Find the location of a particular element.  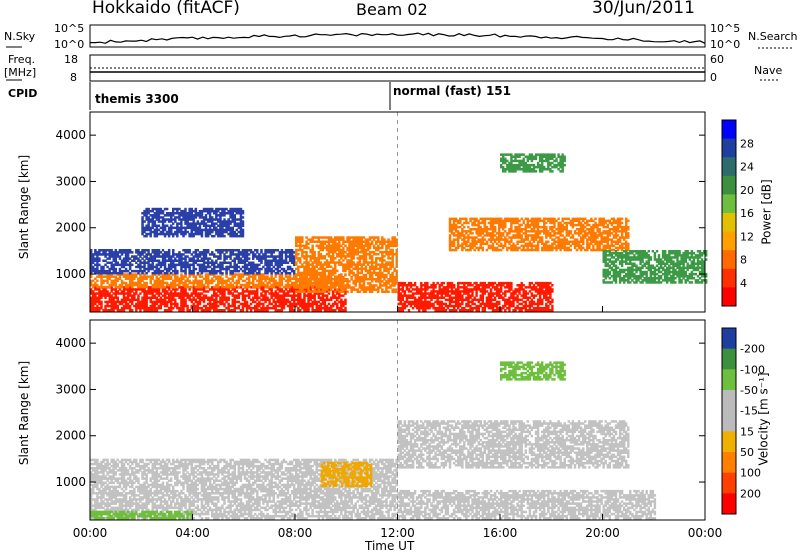

station-title: Hokkaido (fitACF) is located at coordinates (166, 9).